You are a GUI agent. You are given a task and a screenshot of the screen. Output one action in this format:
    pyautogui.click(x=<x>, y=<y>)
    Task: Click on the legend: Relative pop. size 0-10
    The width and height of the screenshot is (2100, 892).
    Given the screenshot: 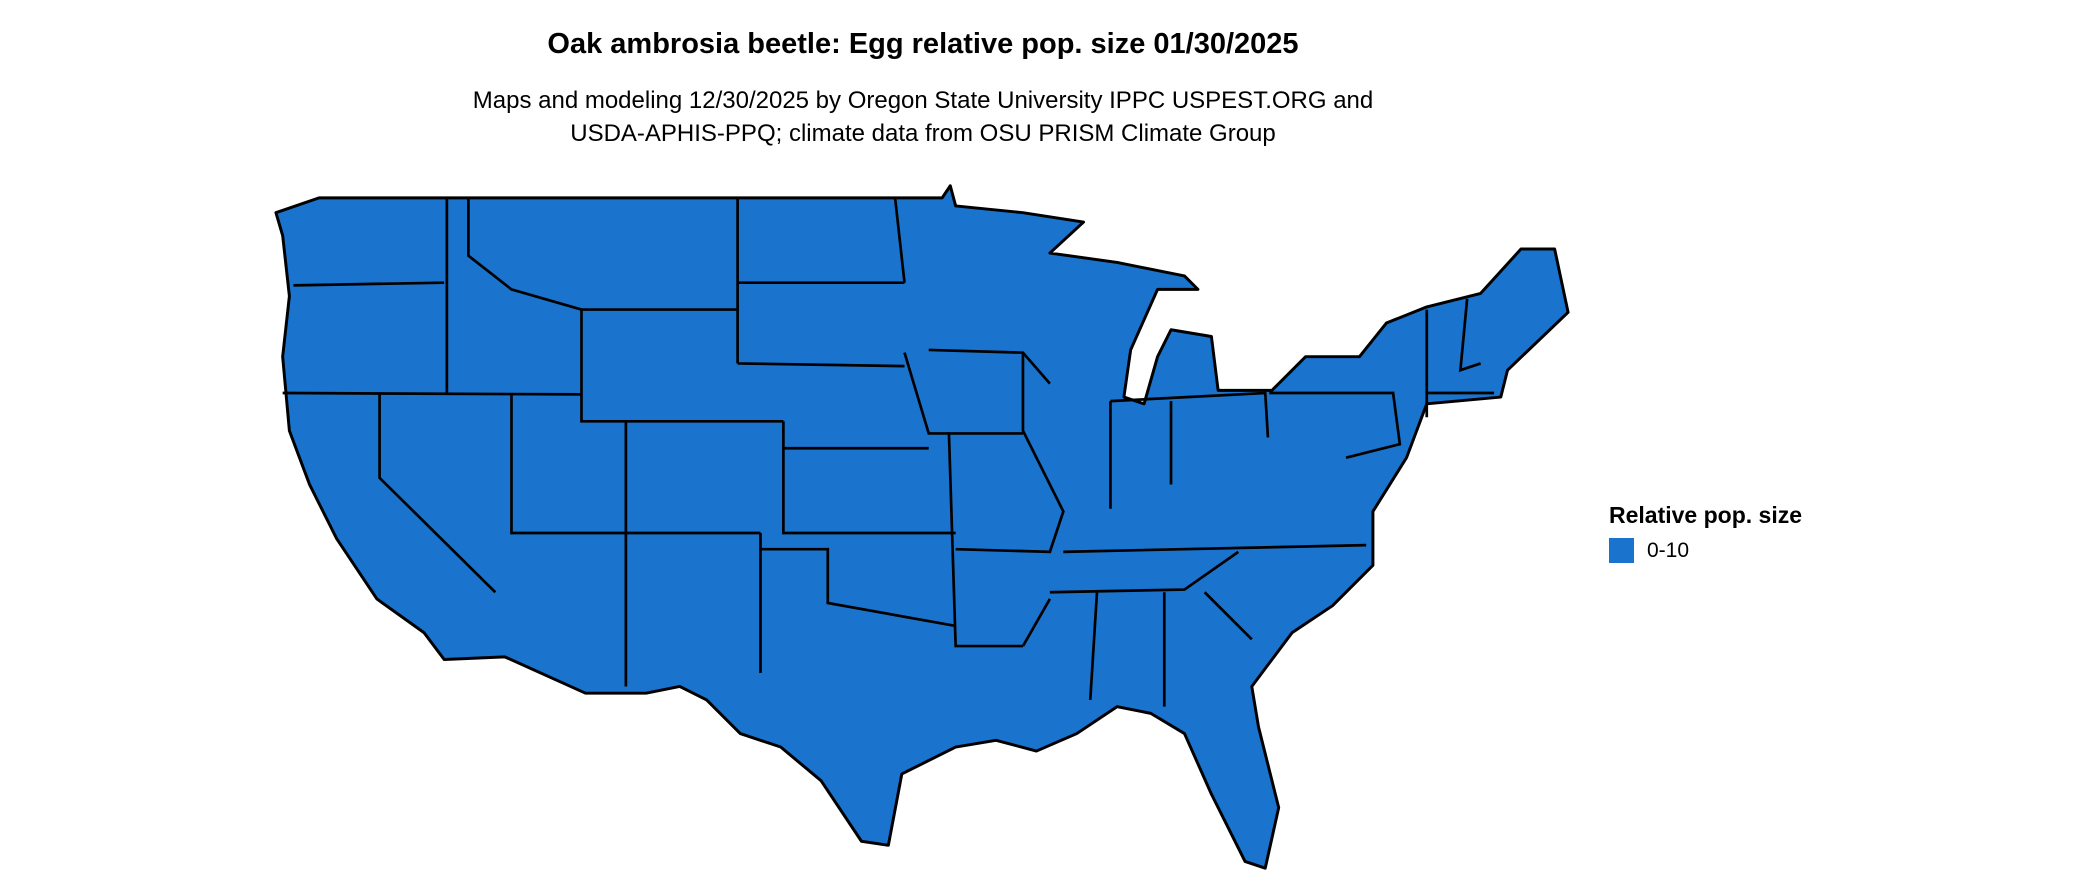 What is the action you would take?
    pyautogui.click(x=1705, y=532)
    